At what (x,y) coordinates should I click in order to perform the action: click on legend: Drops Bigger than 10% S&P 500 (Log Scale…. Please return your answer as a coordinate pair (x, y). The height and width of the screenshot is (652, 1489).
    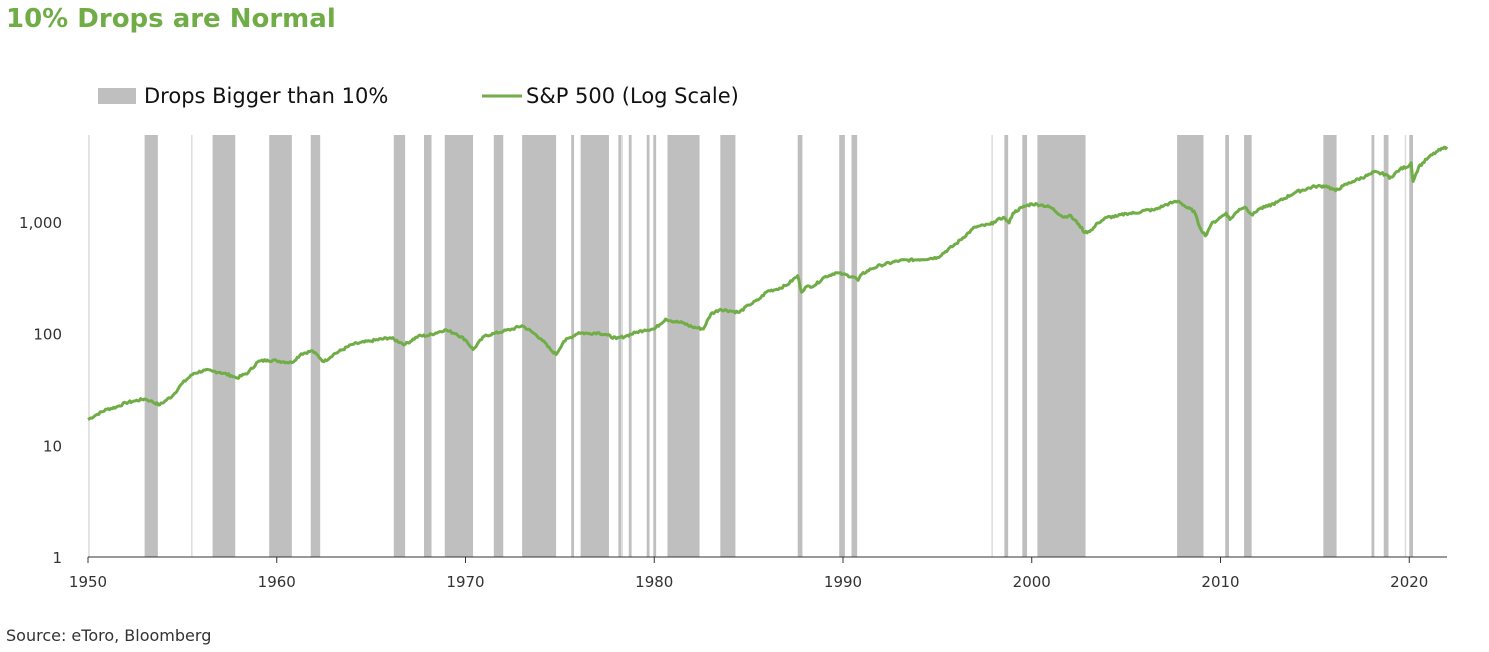
    Looking at the image, I should click on (418, 96).